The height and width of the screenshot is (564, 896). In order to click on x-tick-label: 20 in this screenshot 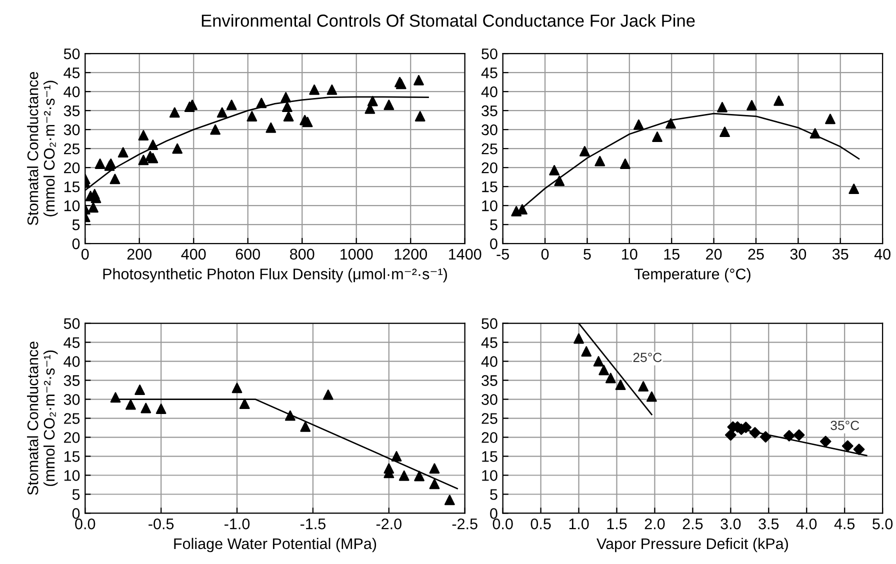, I will do `click(714, 254)`.